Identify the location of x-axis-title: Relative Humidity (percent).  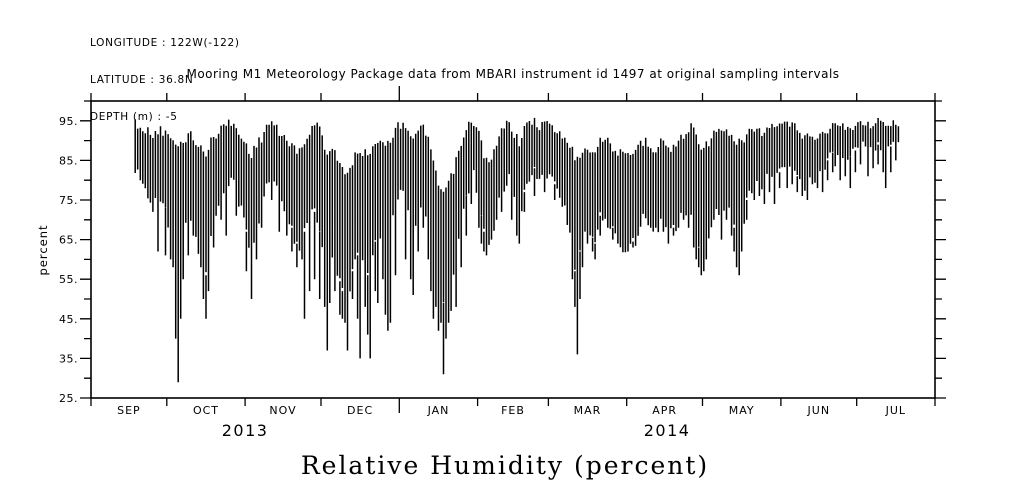
(505, 465).